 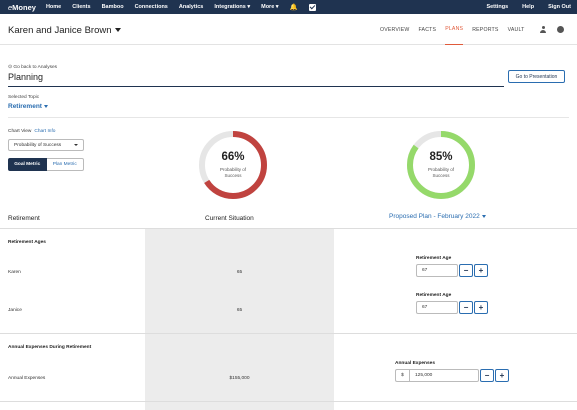 What do you see at coordinates (466, 270) in the screenshot?
I see `karen-age-decrement-button: −` at bounding box center [466, 270].